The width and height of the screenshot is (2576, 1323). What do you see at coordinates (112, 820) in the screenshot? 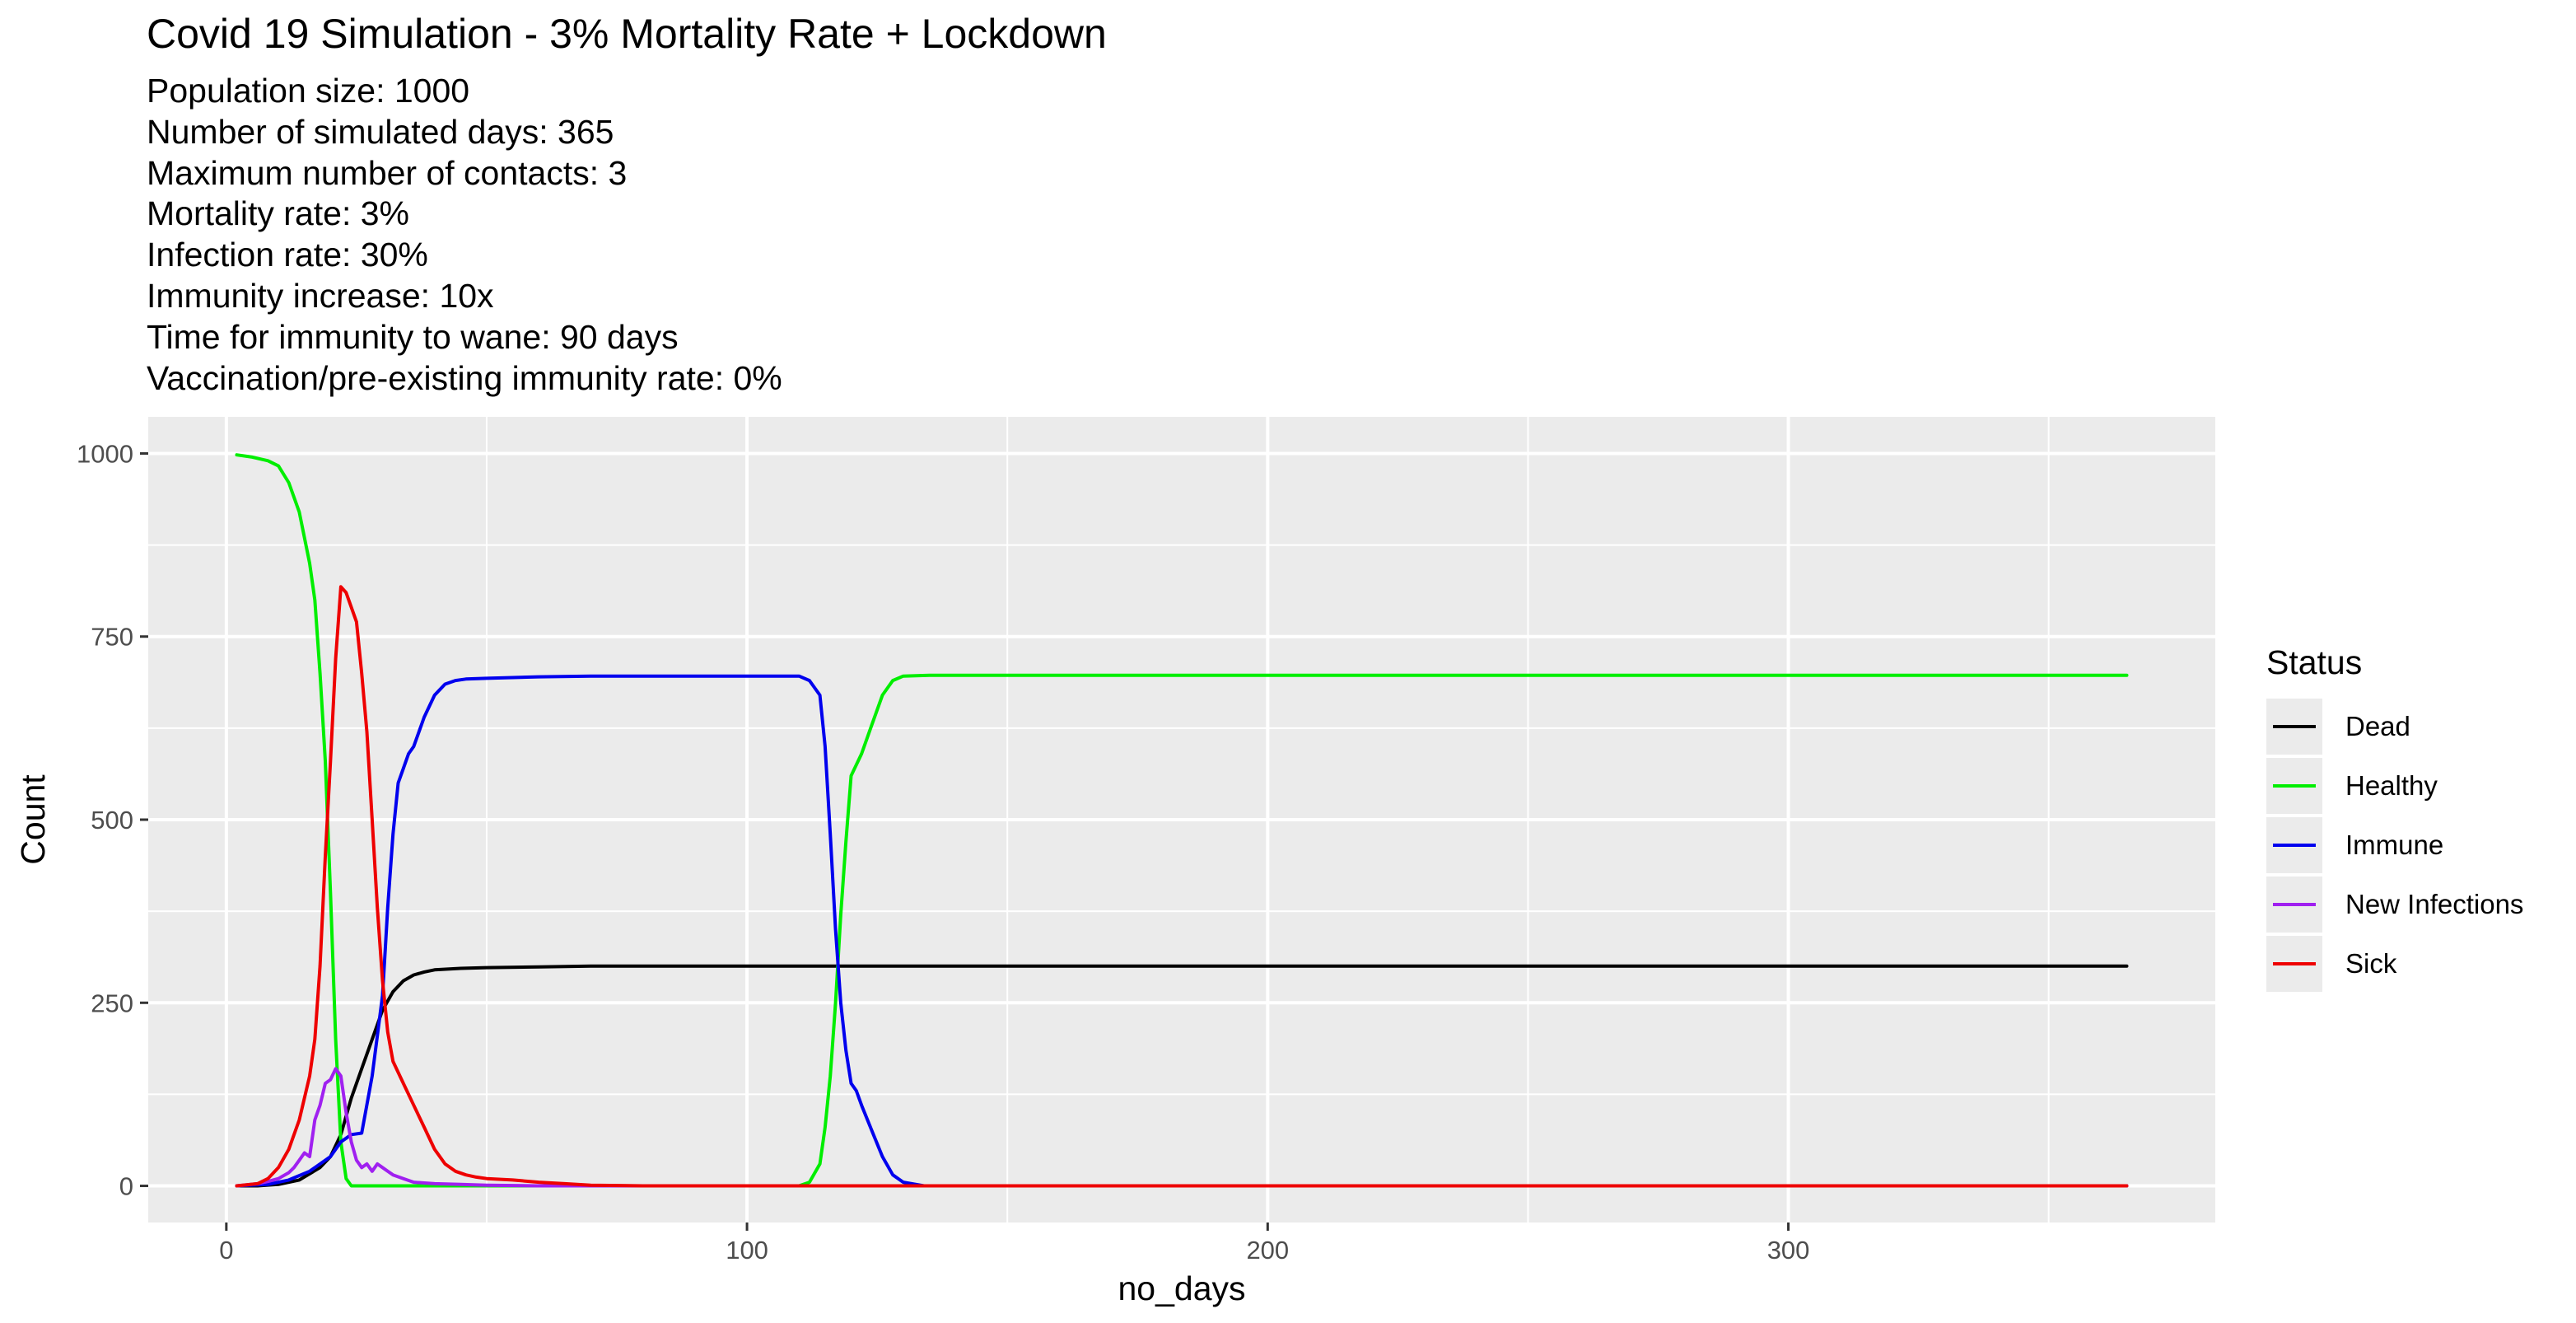
I see `y-tick-label: 500` at bounding box center [112, 820].